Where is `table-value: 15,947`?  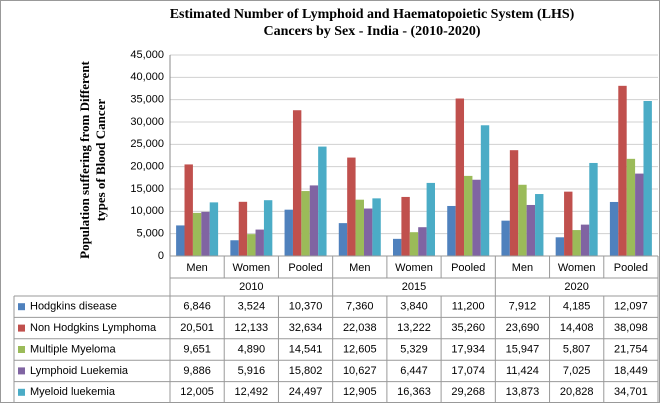 table-value: 15,947 is located at coordinates (523, 349).